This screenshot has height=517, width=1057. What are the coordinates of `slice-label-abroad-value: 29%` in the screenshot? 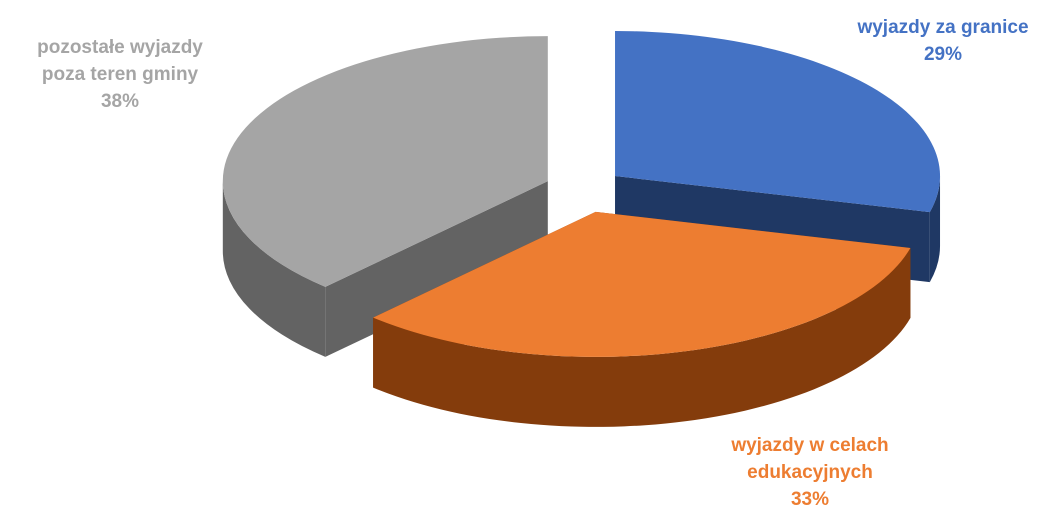 It's located at (943, 54).